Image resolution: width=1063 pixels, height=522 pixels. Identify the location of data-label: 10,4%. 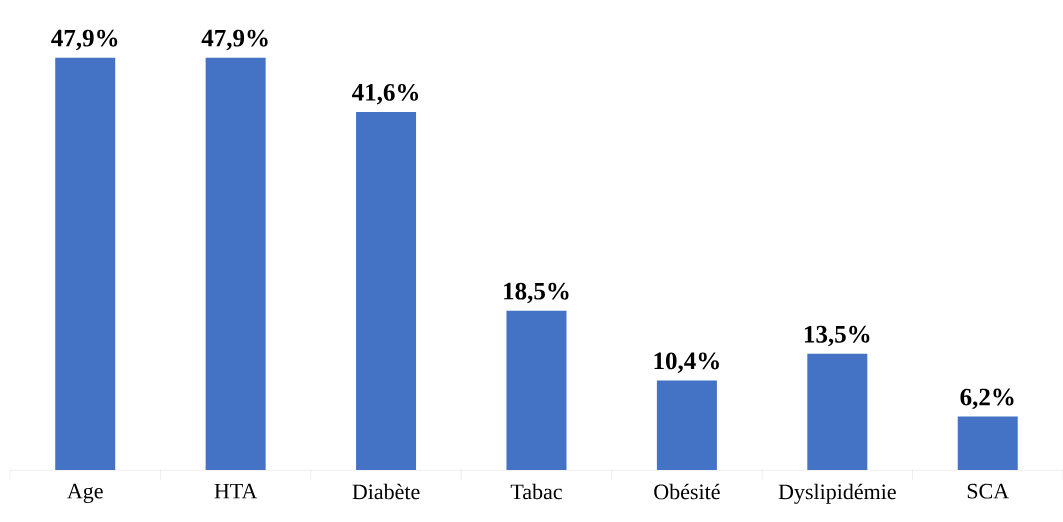
(686, 362).